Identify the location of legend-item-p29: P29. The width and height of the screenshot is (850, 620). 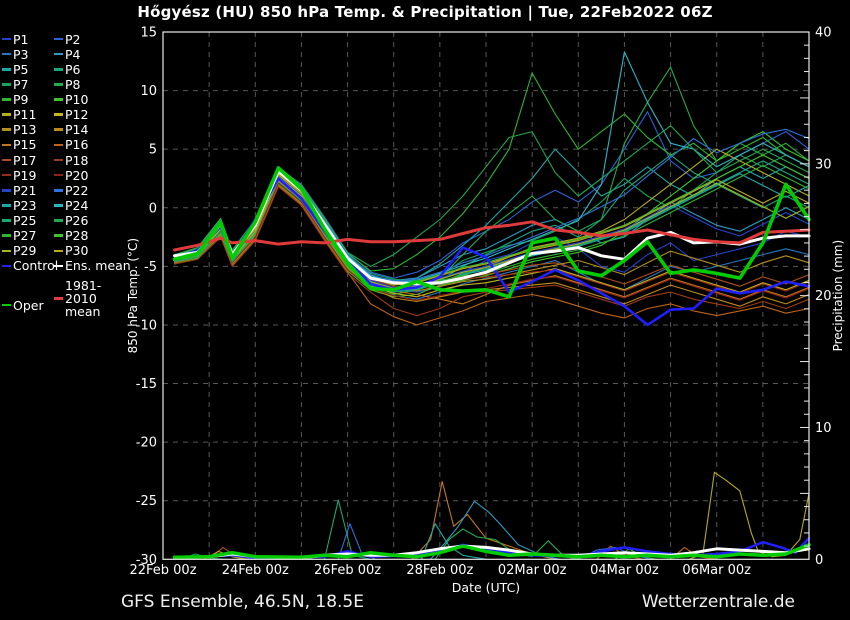
(19, 250).